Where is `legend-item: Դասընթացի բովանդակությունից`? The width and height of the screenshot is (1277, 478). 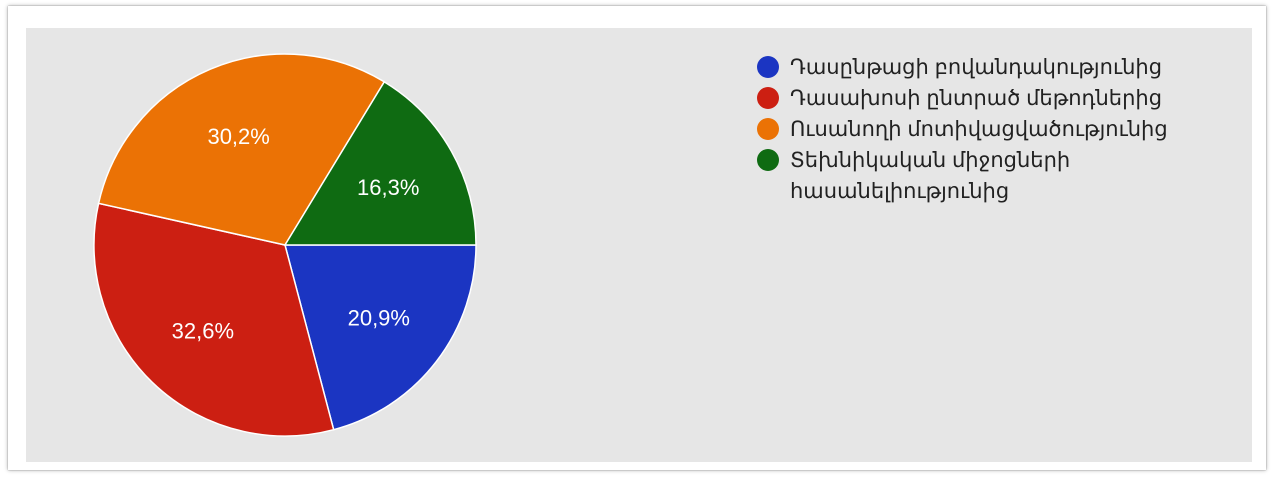
legend-item: Դասընթացի բովանդակությունից is located at coordinates (987, 67).